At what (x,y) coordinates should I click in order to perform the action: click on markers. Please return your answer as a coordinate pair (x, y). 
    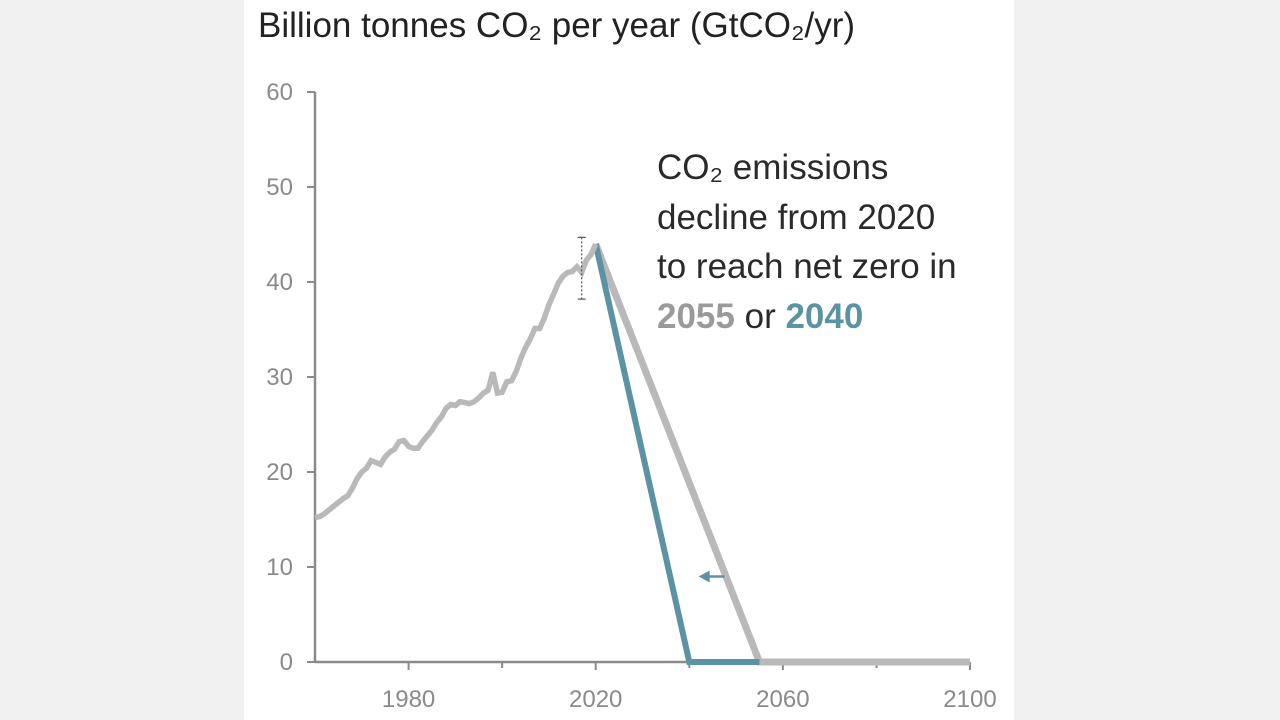
    Looking at the image, I should click on (651, 409).